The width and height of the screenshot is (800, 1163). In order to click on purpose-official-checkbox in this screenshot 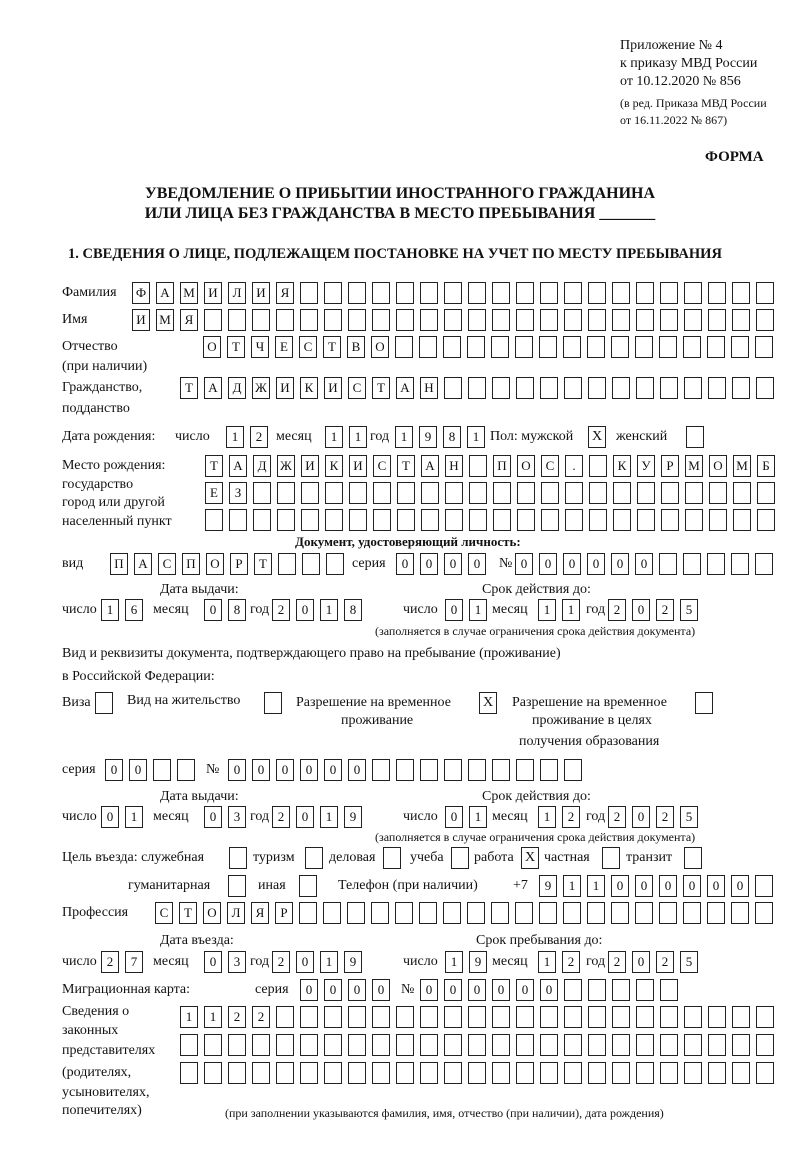, I will do `click(238, 858)`.